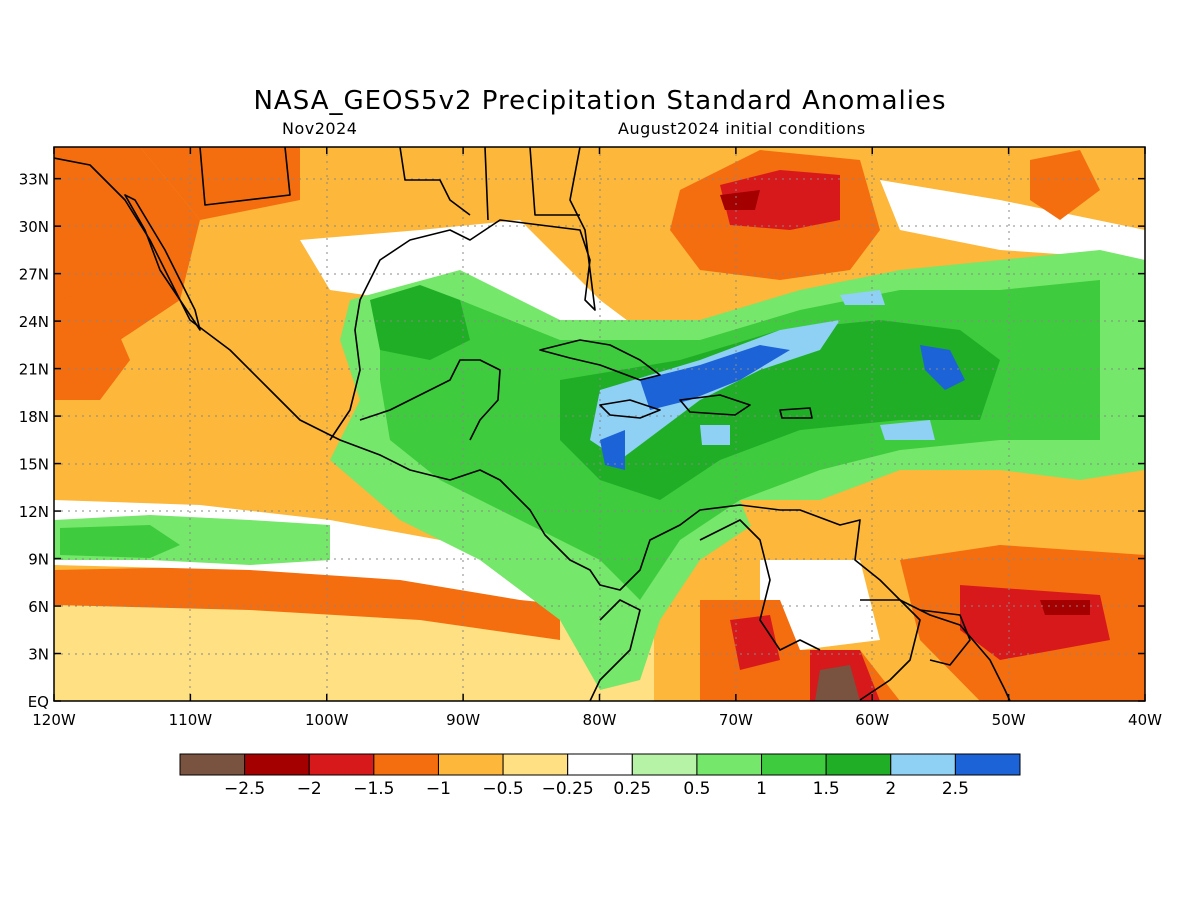 This screenshot has height=900, width=1200. I want to click on colorbar-label: −1.5, so click(373, 789).